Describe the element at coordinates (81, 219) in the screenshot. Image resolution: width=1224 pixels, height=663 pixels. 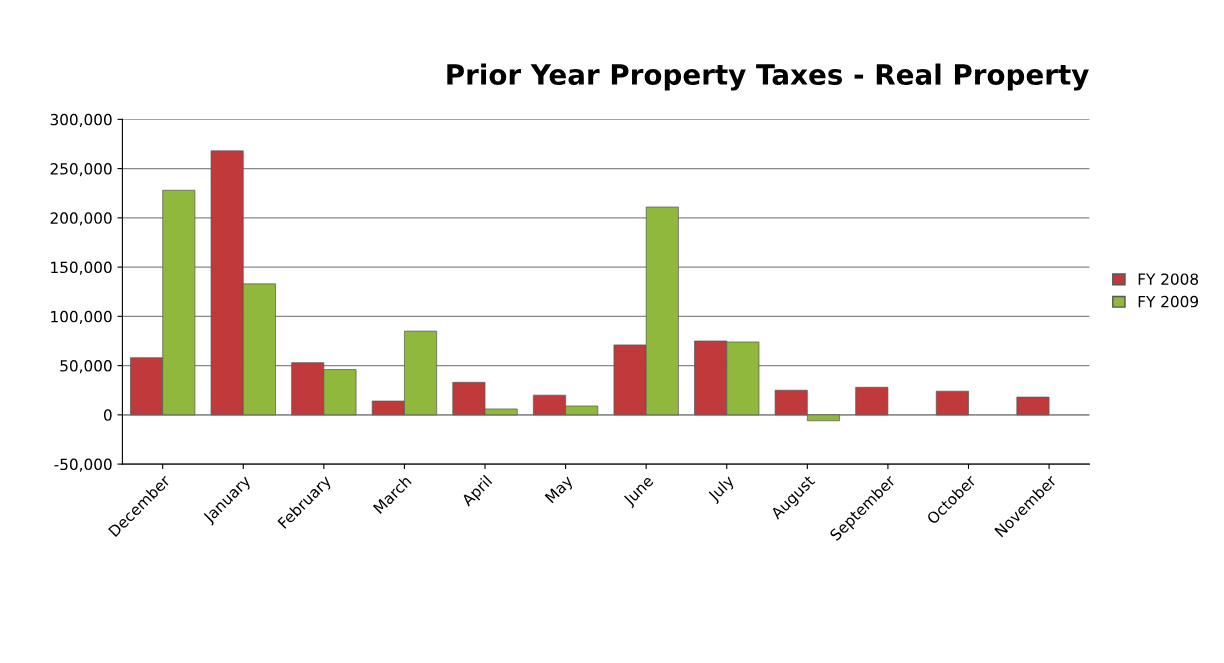
I see `y-tick-label: 200,000` at that location.